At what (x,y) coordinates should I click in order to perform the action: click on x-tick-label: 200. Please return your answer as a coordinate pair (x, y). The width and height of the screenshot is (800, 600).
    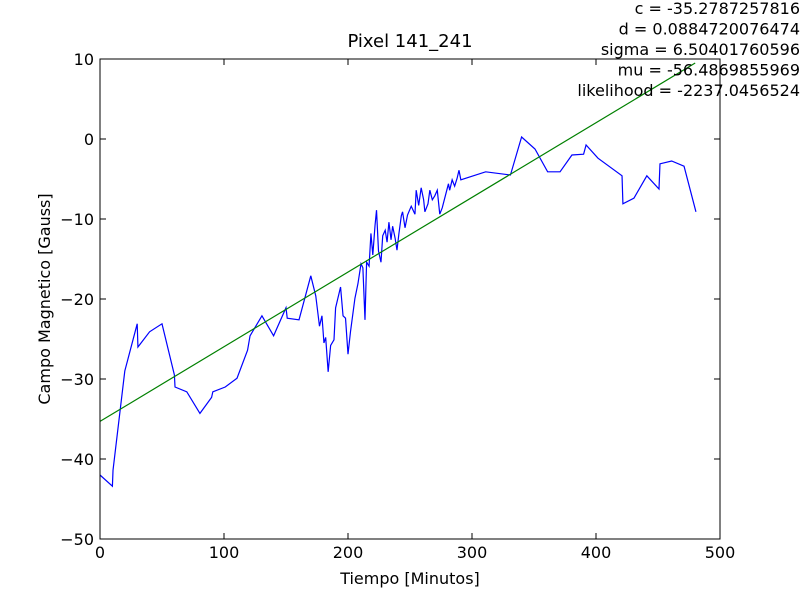
    Looking at the image, I should click on (348, 552).